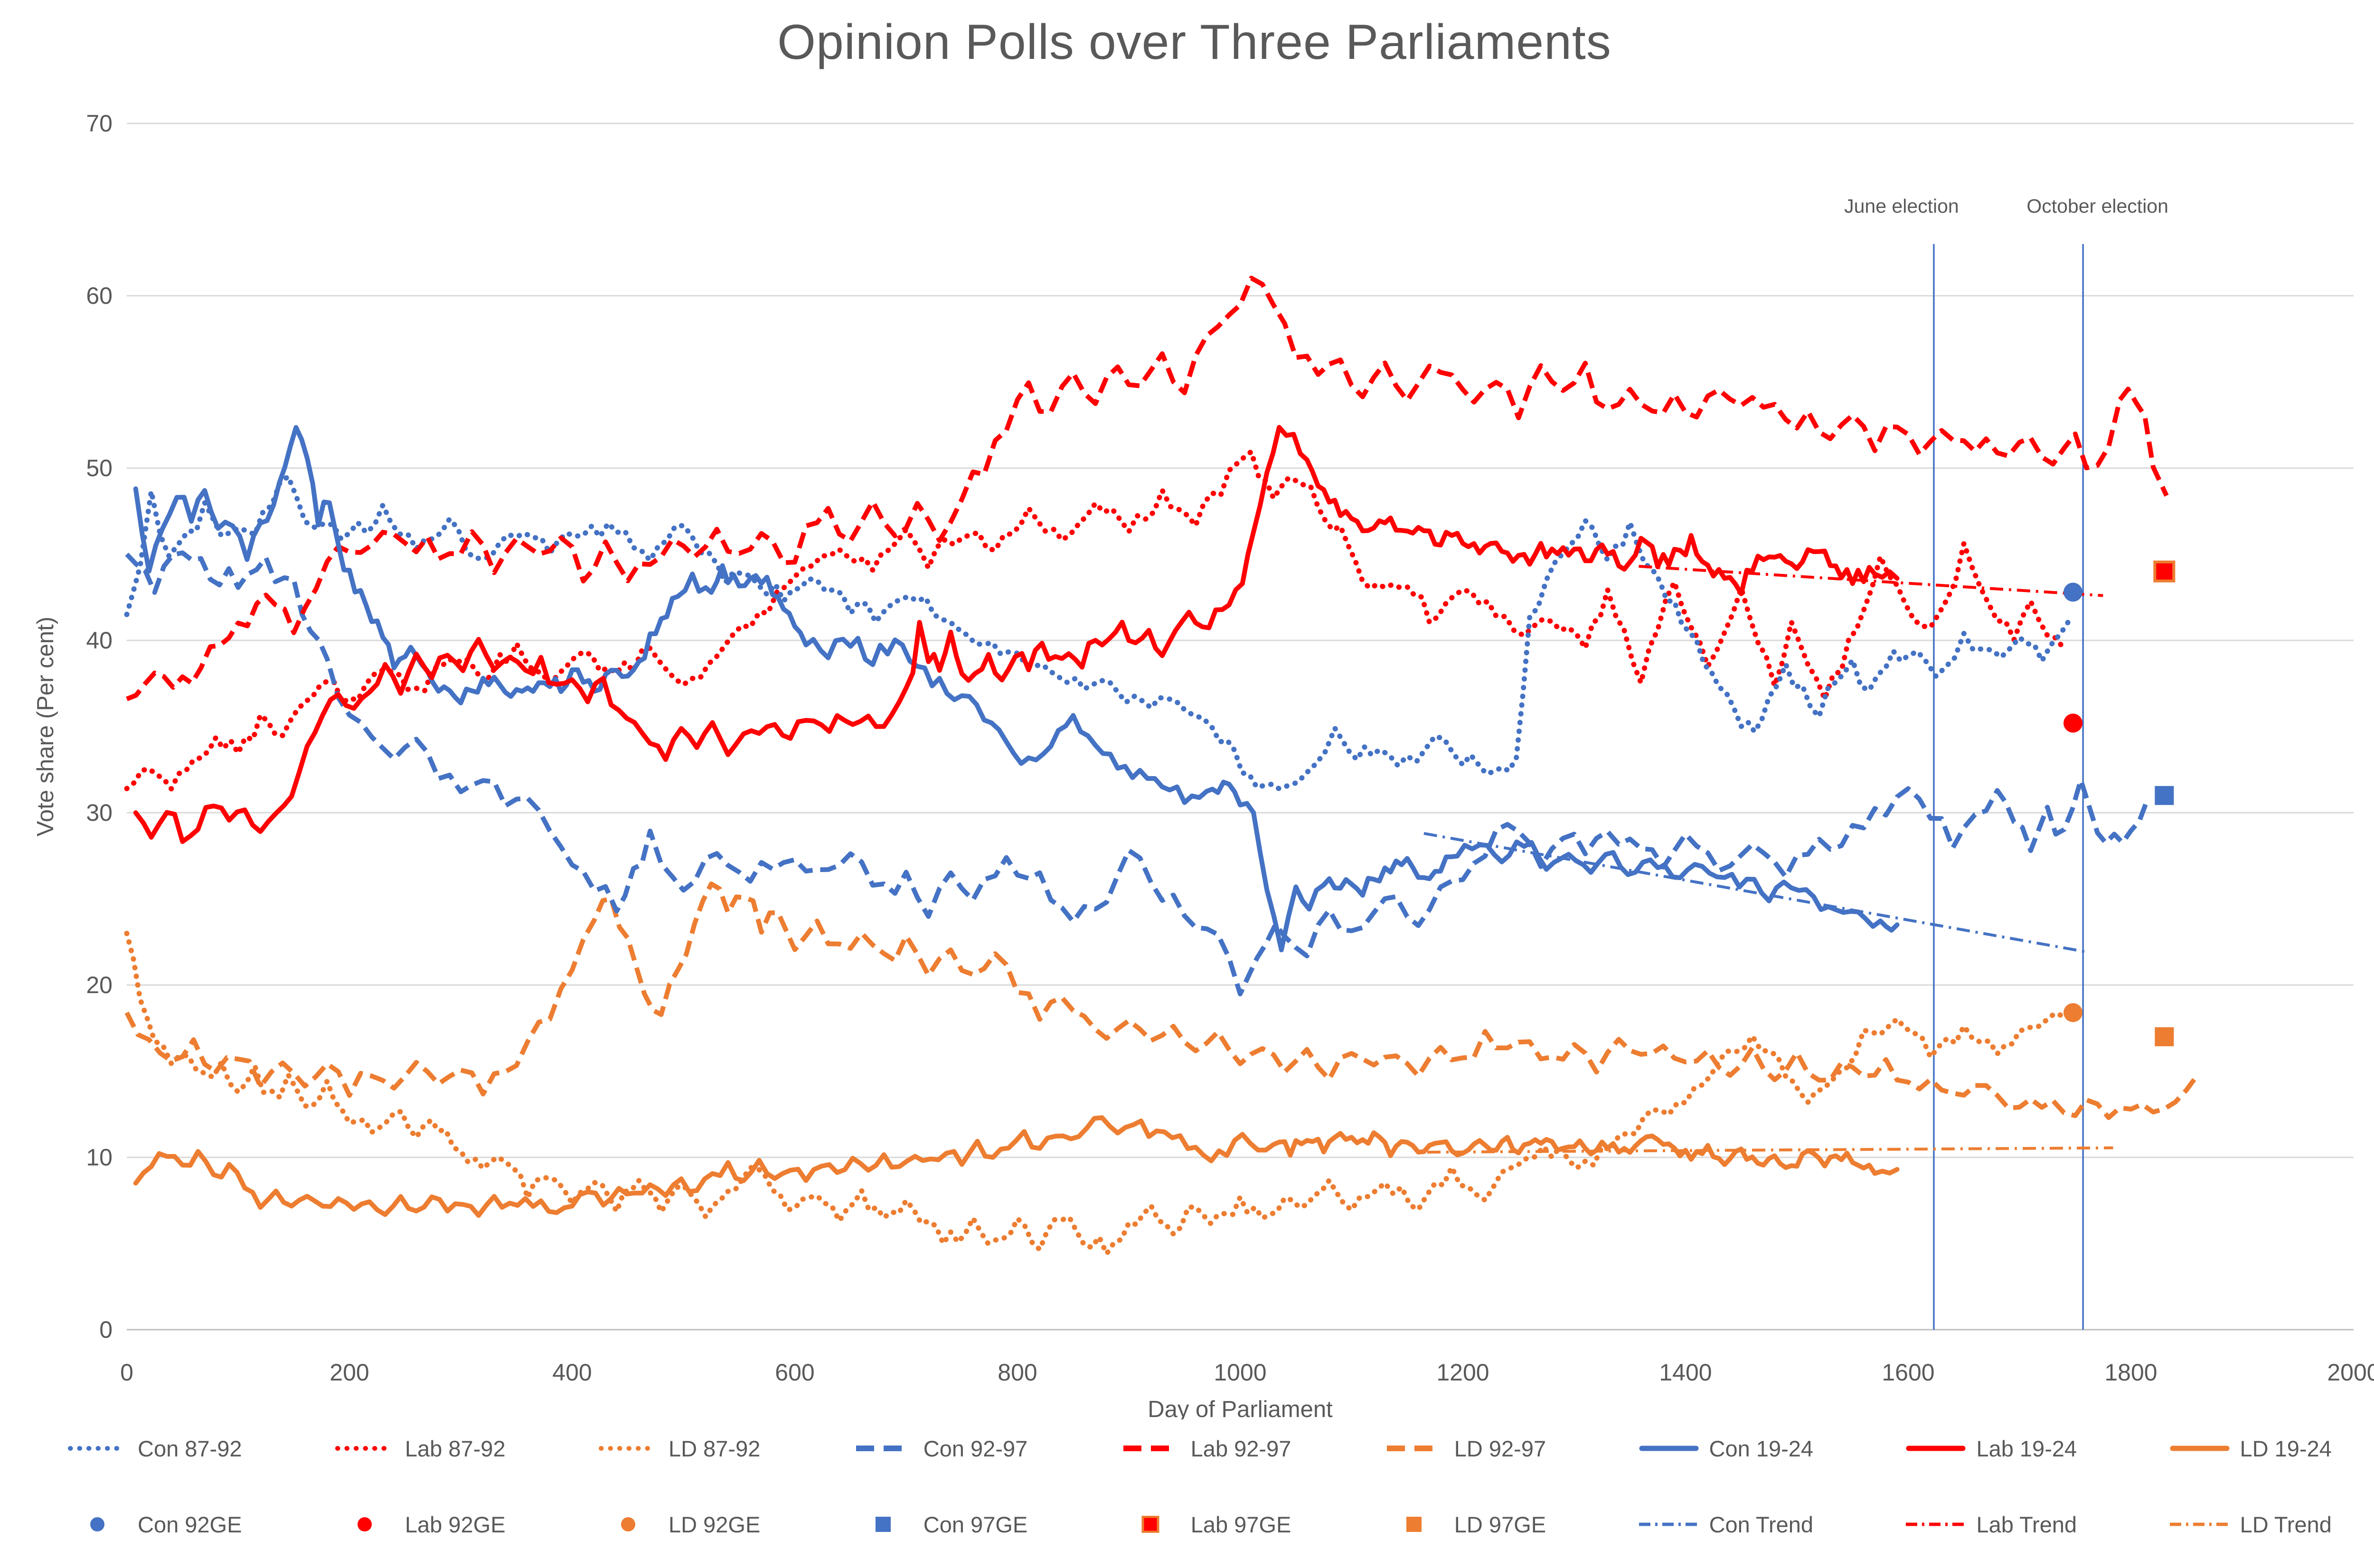  Describe the element at coordinates (99, 985) in the screenshot. I see `y-axis-tick-20: 20` at that location.